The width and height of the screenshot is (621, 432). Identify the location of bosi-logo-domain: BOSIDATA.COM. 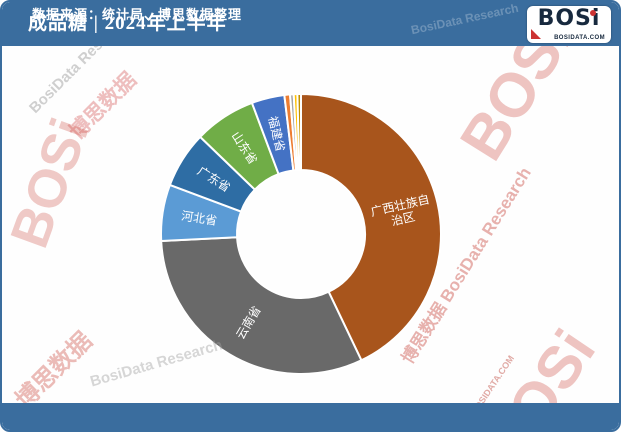
(579, 38).